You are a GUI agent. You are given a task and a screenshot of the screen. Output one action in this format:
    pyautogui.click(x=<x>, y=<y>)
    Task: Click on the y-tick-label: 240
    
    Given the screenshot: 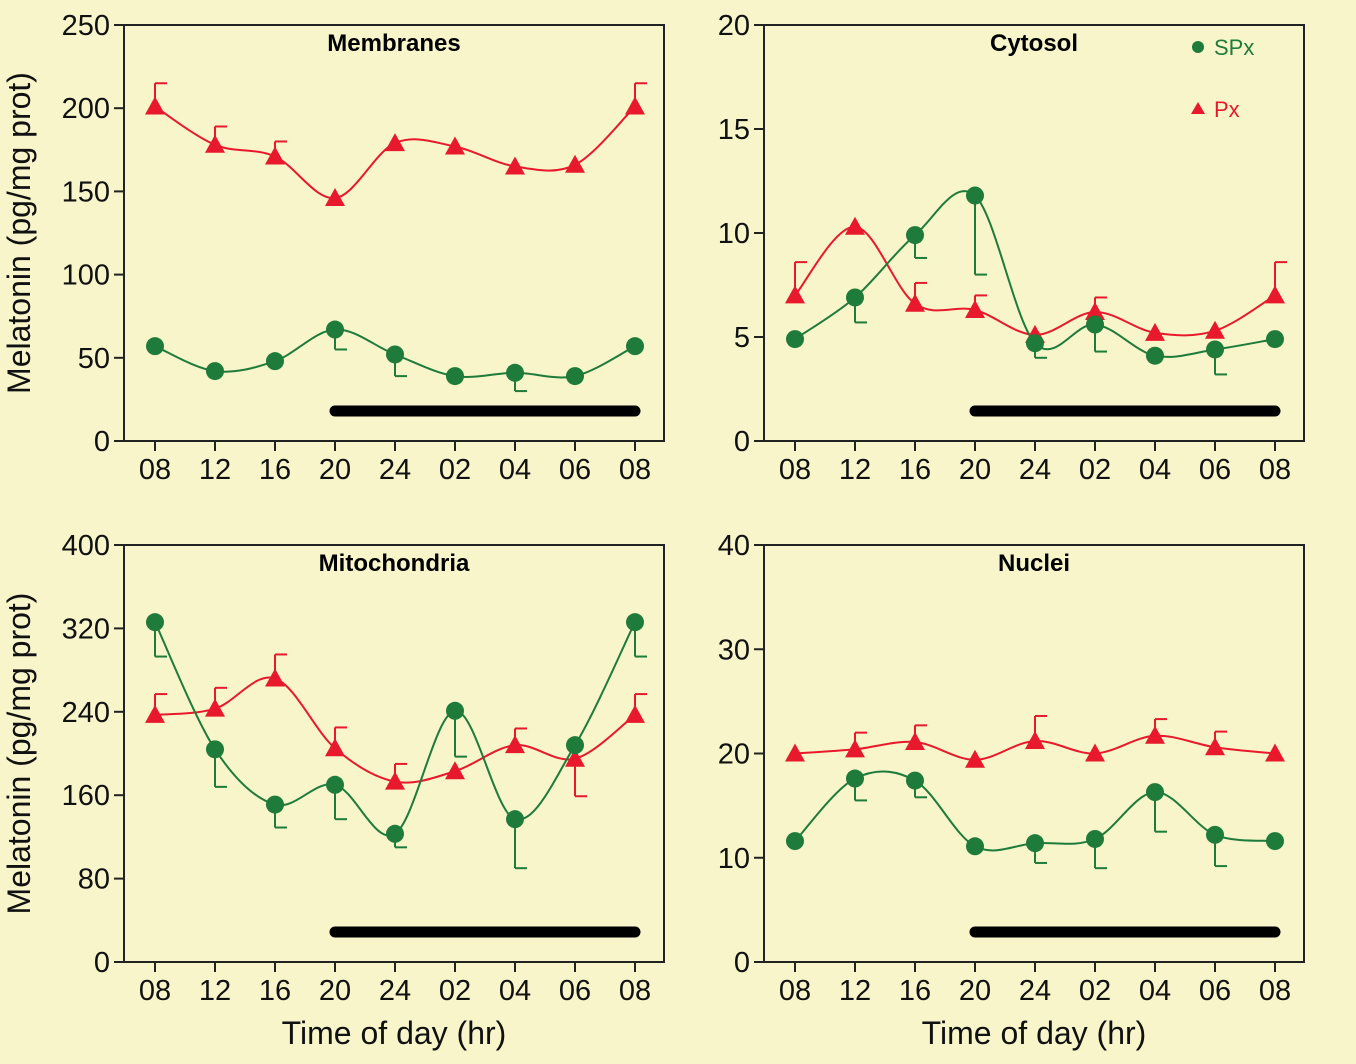 What is the action you would take?
    pyautogui.click(x=86, y=713)
    